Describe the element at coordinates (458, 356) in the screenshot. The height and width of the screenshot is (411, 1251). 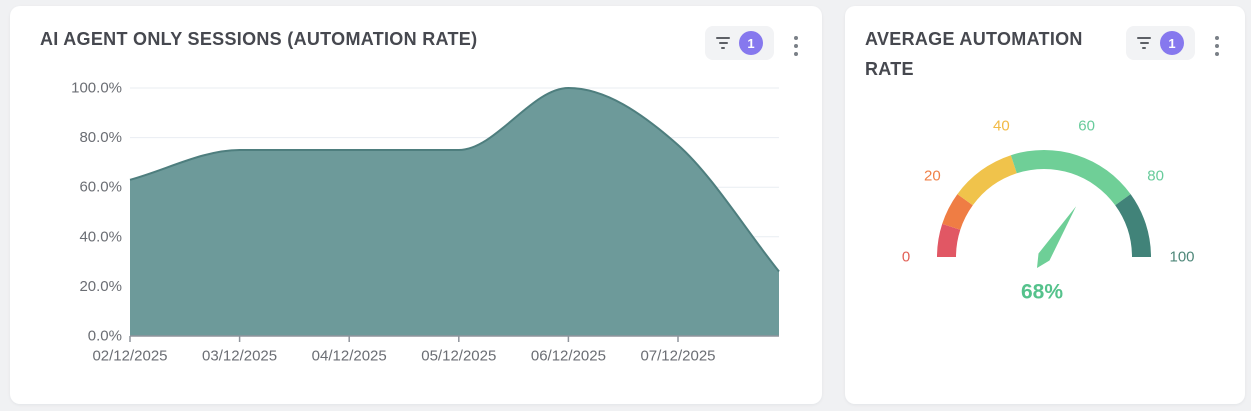
I see `x-axis-label: 05/12/2025` at that location.